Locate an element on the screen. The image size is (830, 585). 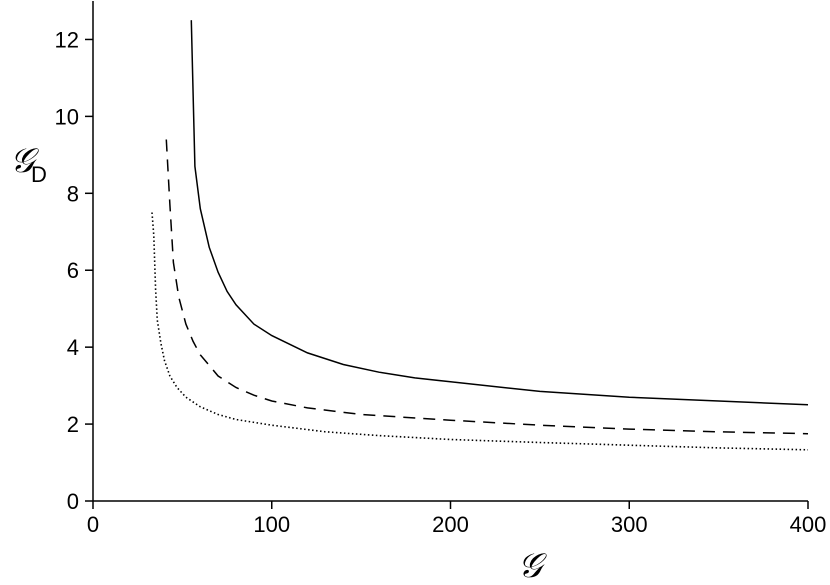
x-tick-label: 300 is located at coordinates (629, 524).